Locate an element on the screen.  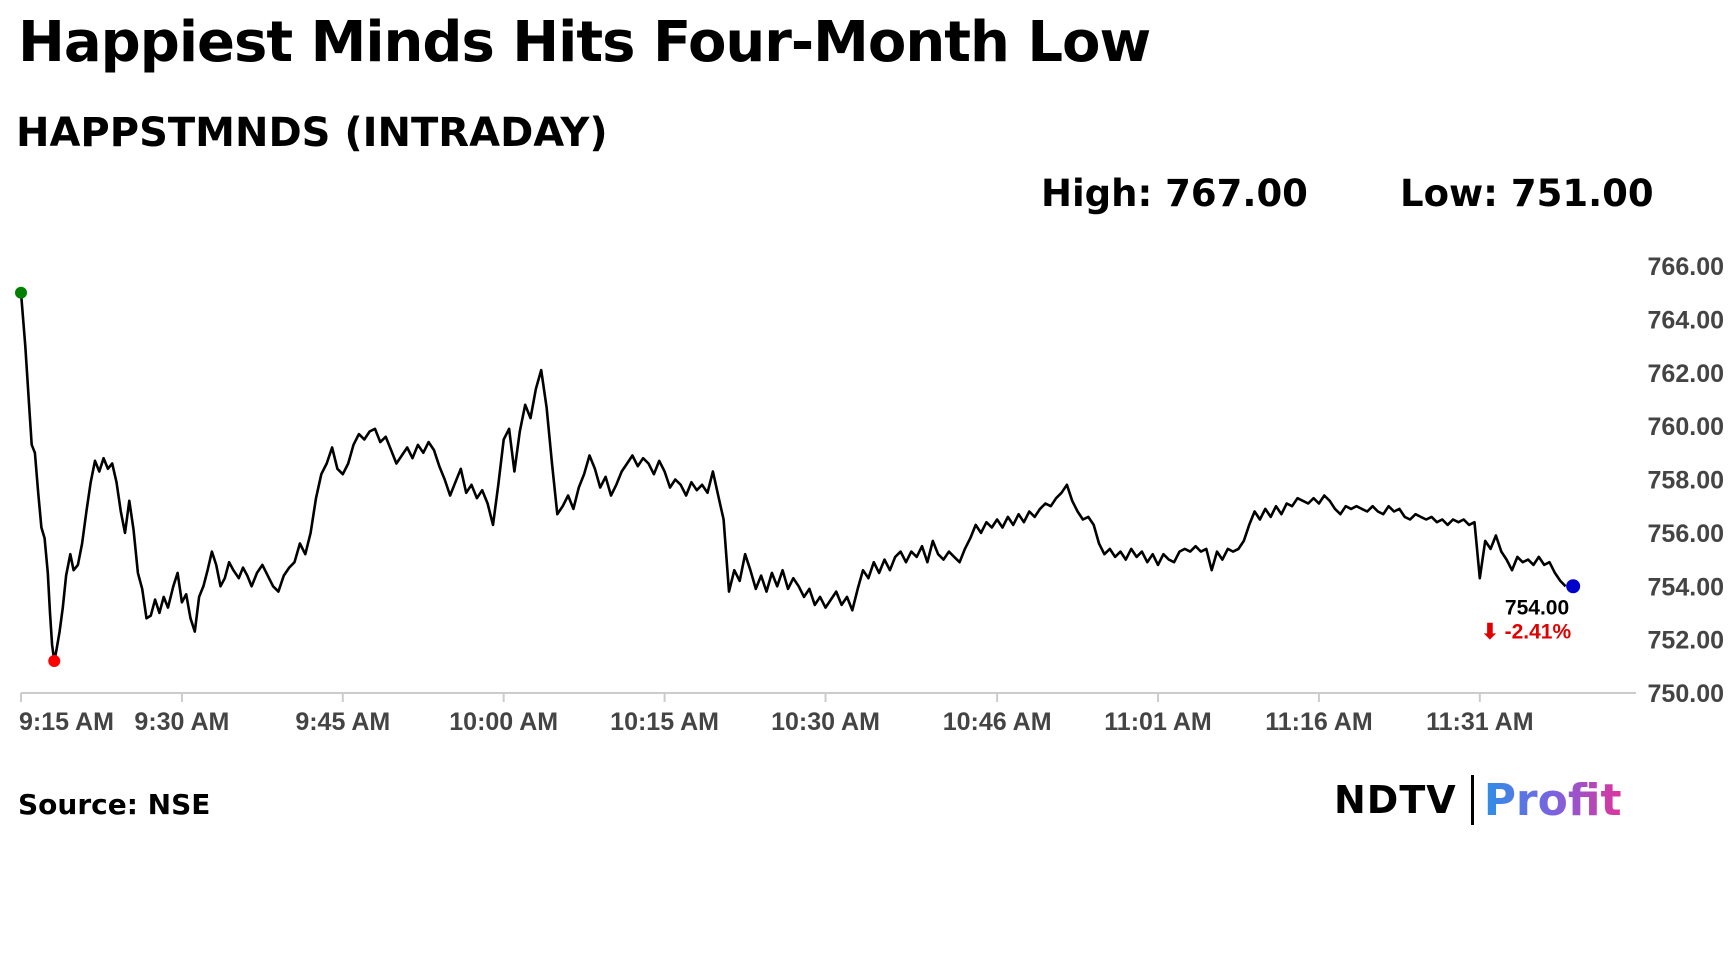
y-tick-label: 766.00 is located at coordinates (1686, 267).